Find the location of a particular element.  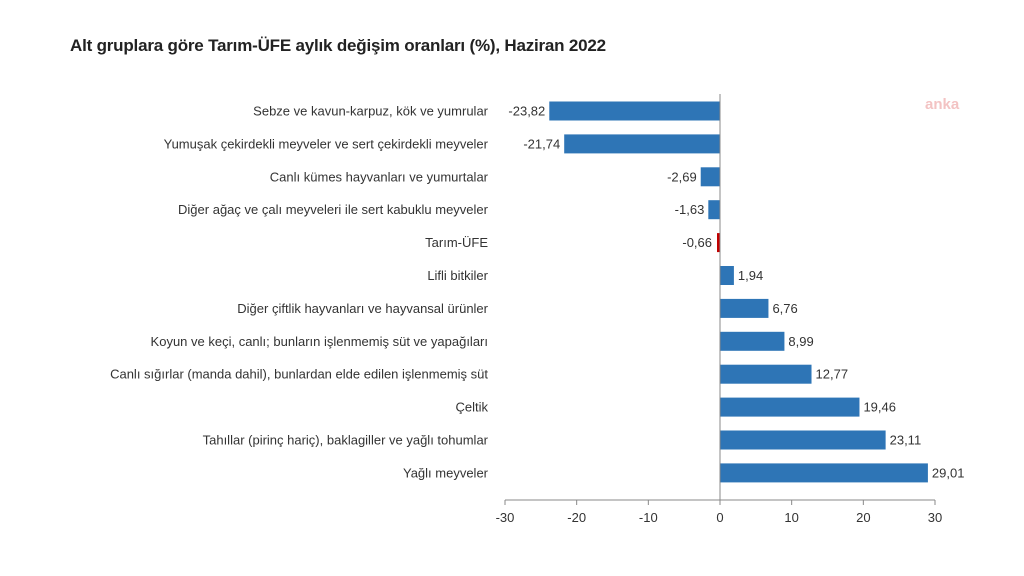

value-label: -2,69 is located at coordinates (682, 176).